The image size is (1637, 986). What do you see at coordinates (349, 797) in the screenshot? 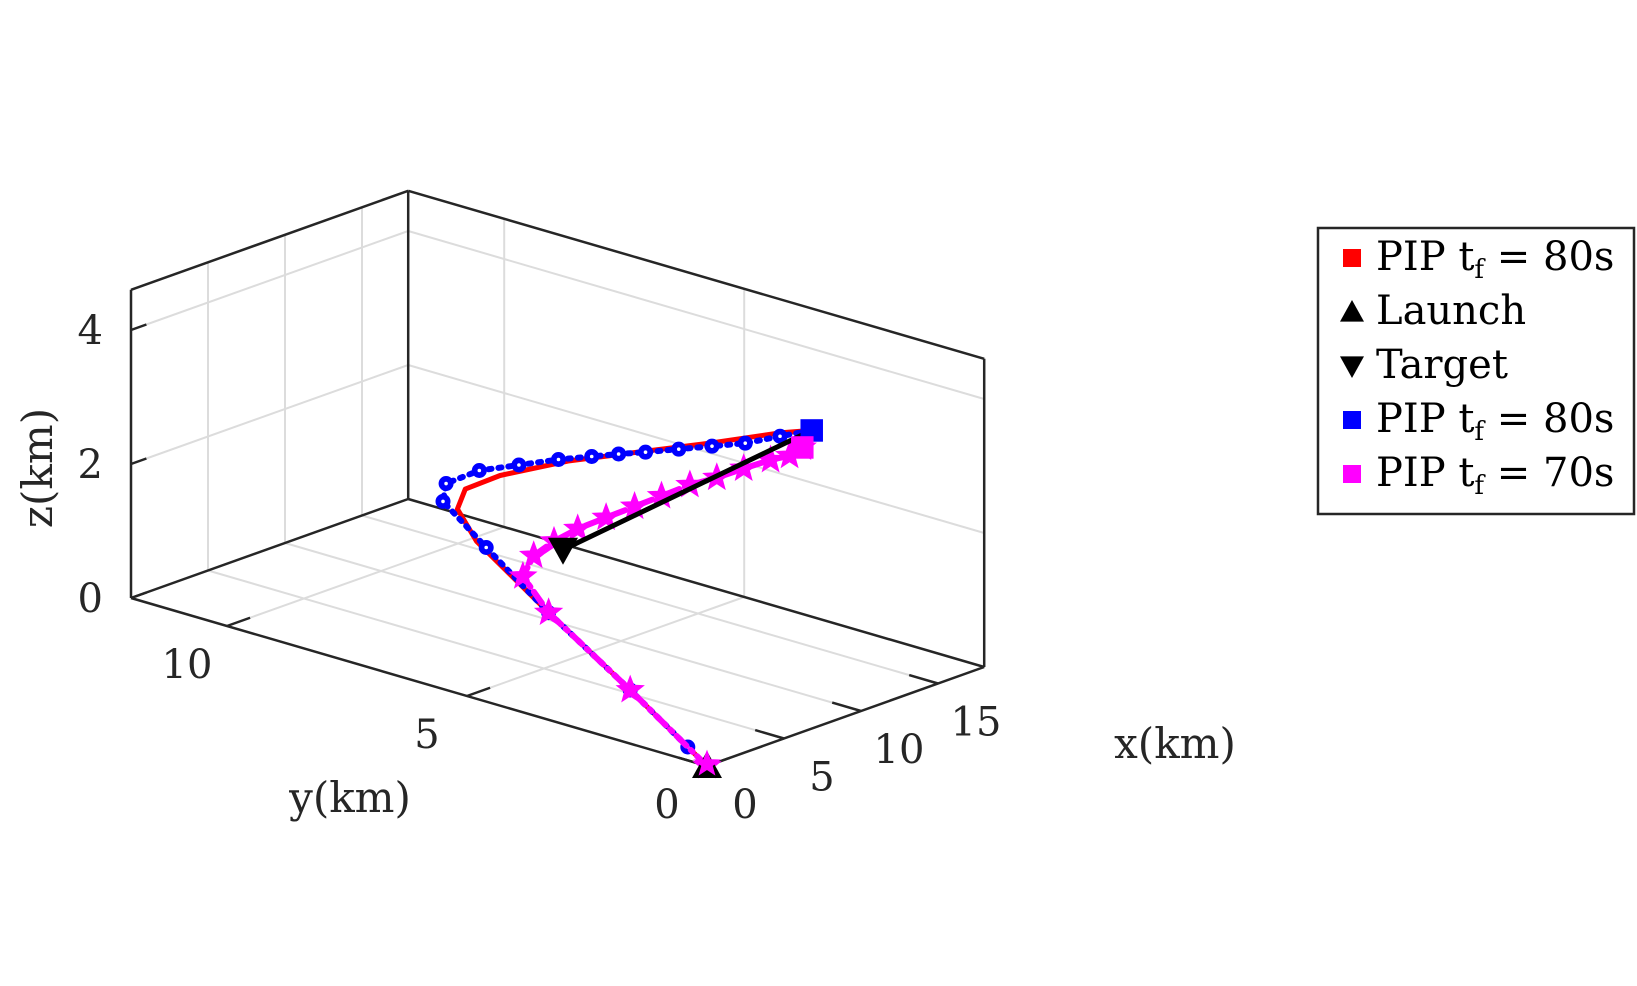
I see `y-axis-label: y(km)` at bounding box center [349, 797].